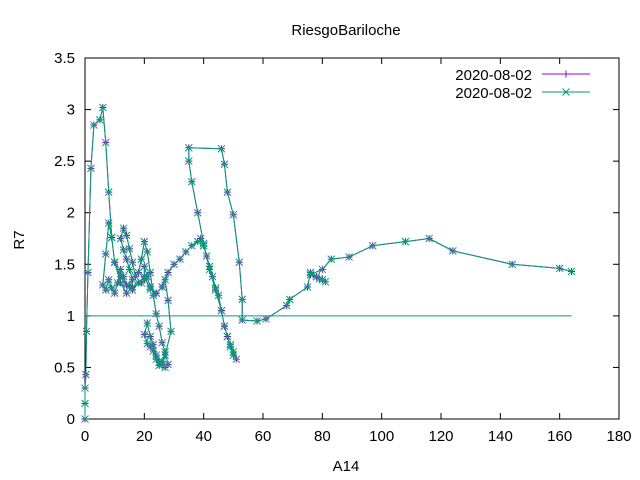 Image resolution: width=640 pixels, height=480 pixels. I want to click on x-tick-label: 60, so click(263, 436).